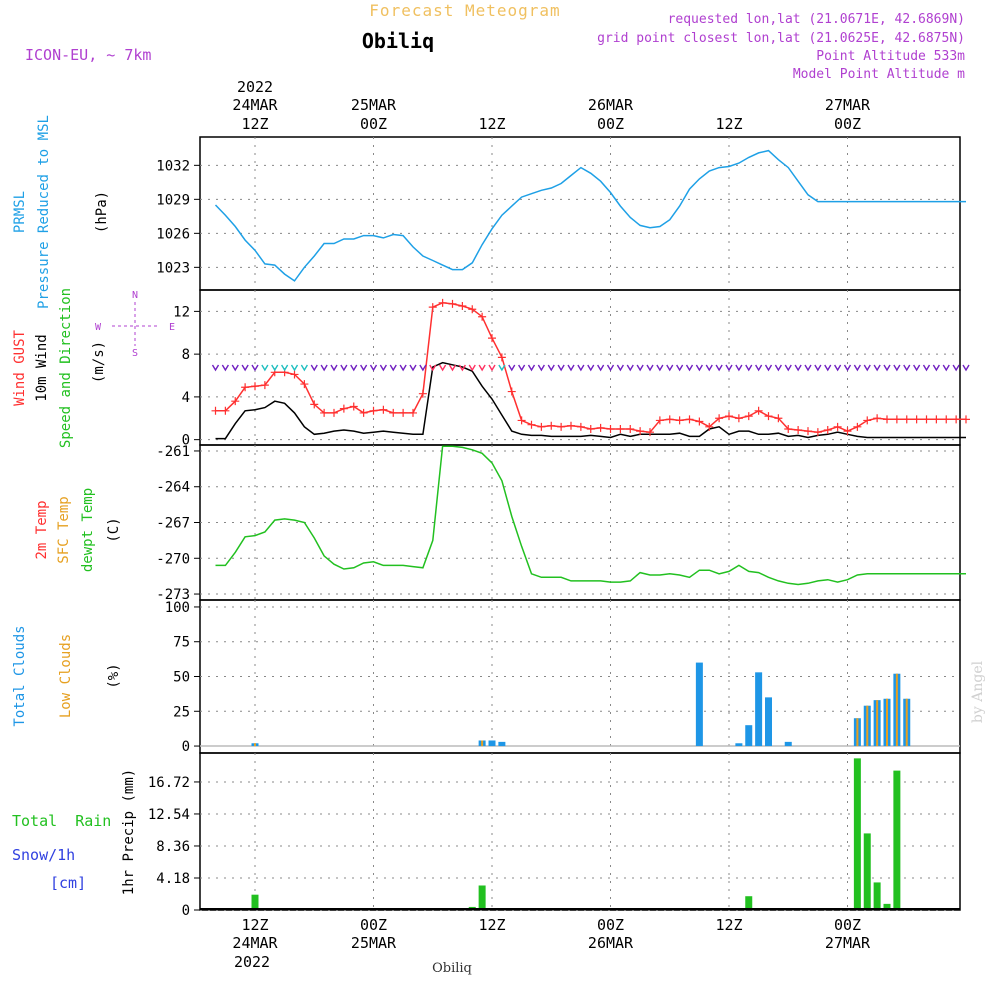  What do you see at coordinates (61, 212) in the screenshot?
I see `prmsl-labels: PRMSL Pressure Reduced to MSL (hPa)` at bounding box center [61, 212].